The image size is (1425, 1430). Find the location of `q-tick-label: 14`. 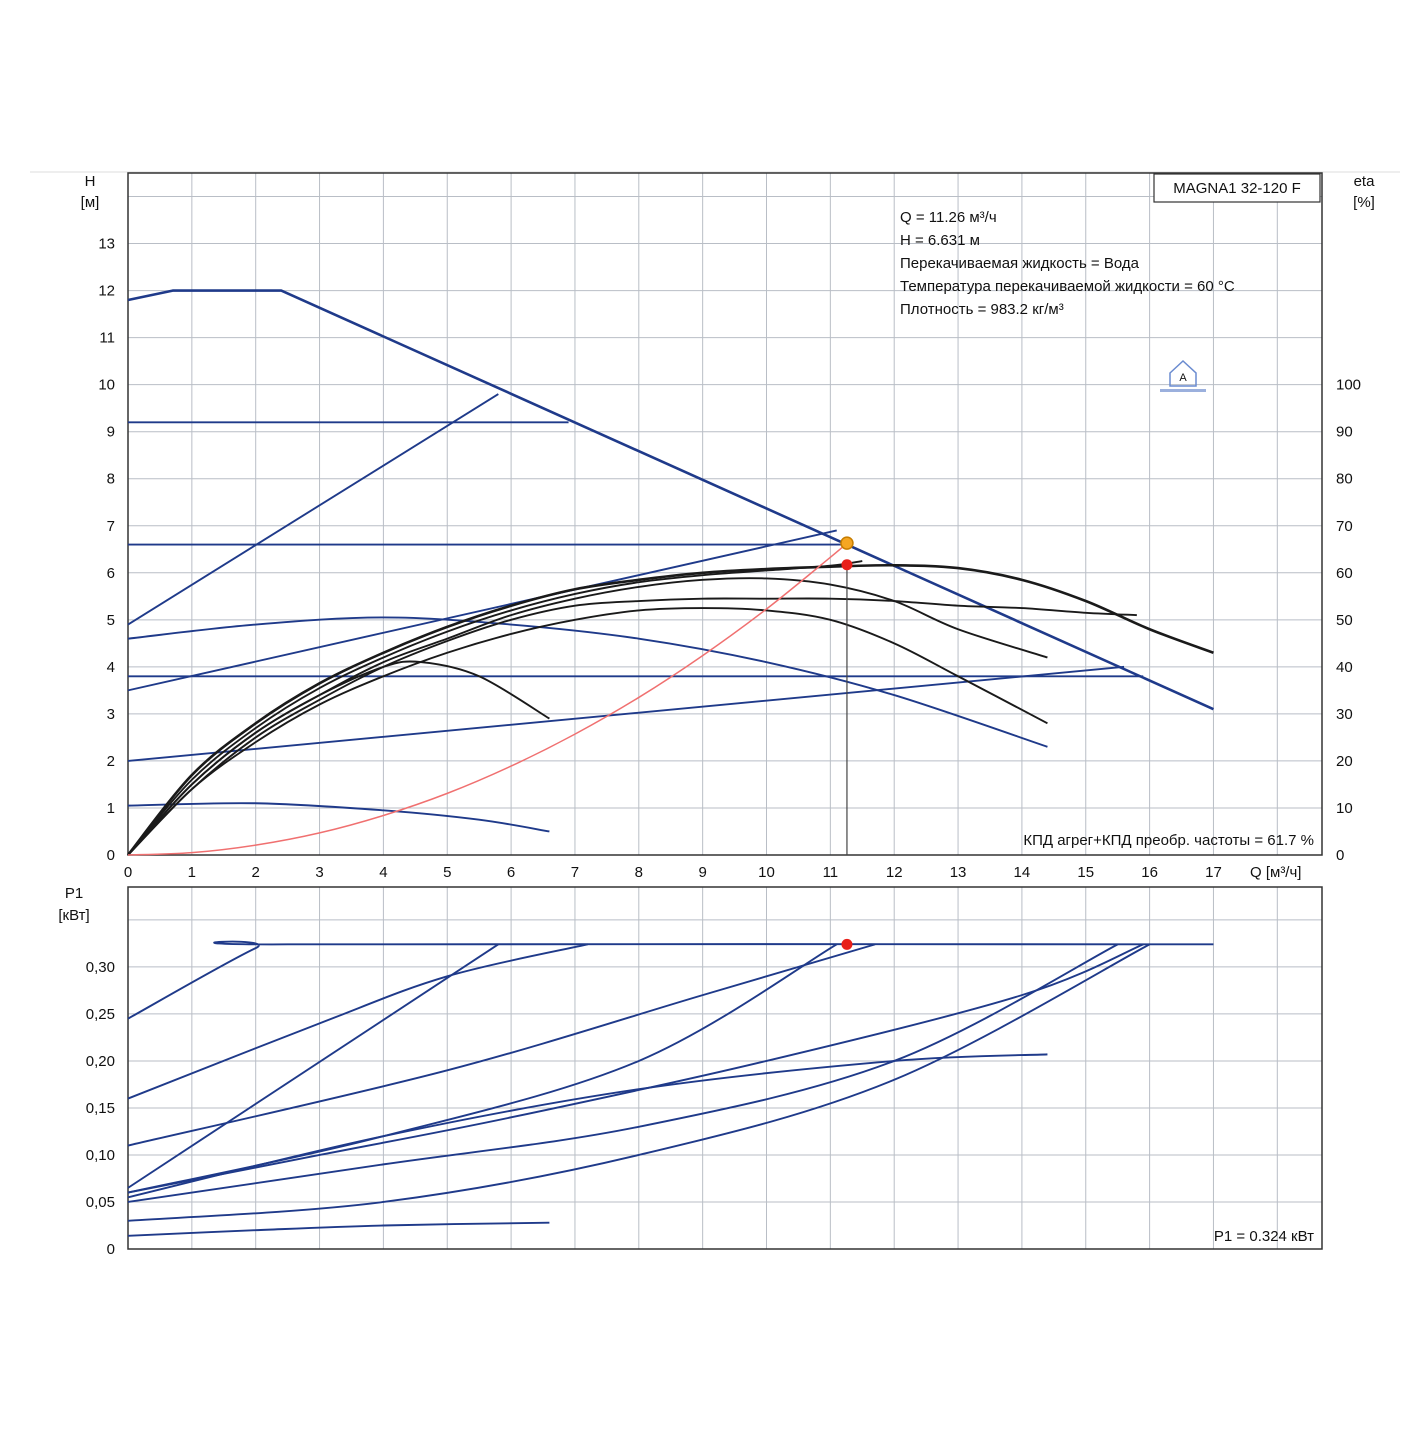

q-tick-label: 14 is located at coordinates (1022, 872).